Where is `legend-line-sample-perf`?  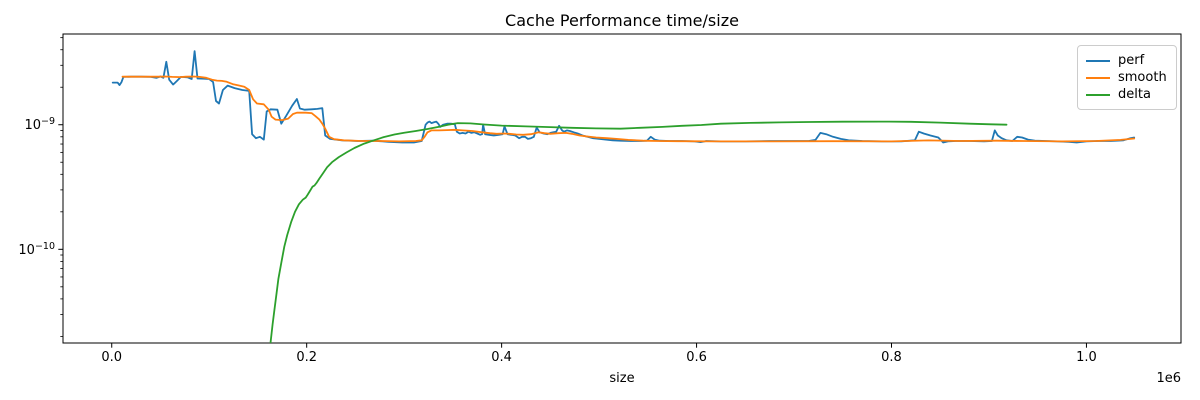 legend-line-sample-perf is located at coordinates (1098, 60).